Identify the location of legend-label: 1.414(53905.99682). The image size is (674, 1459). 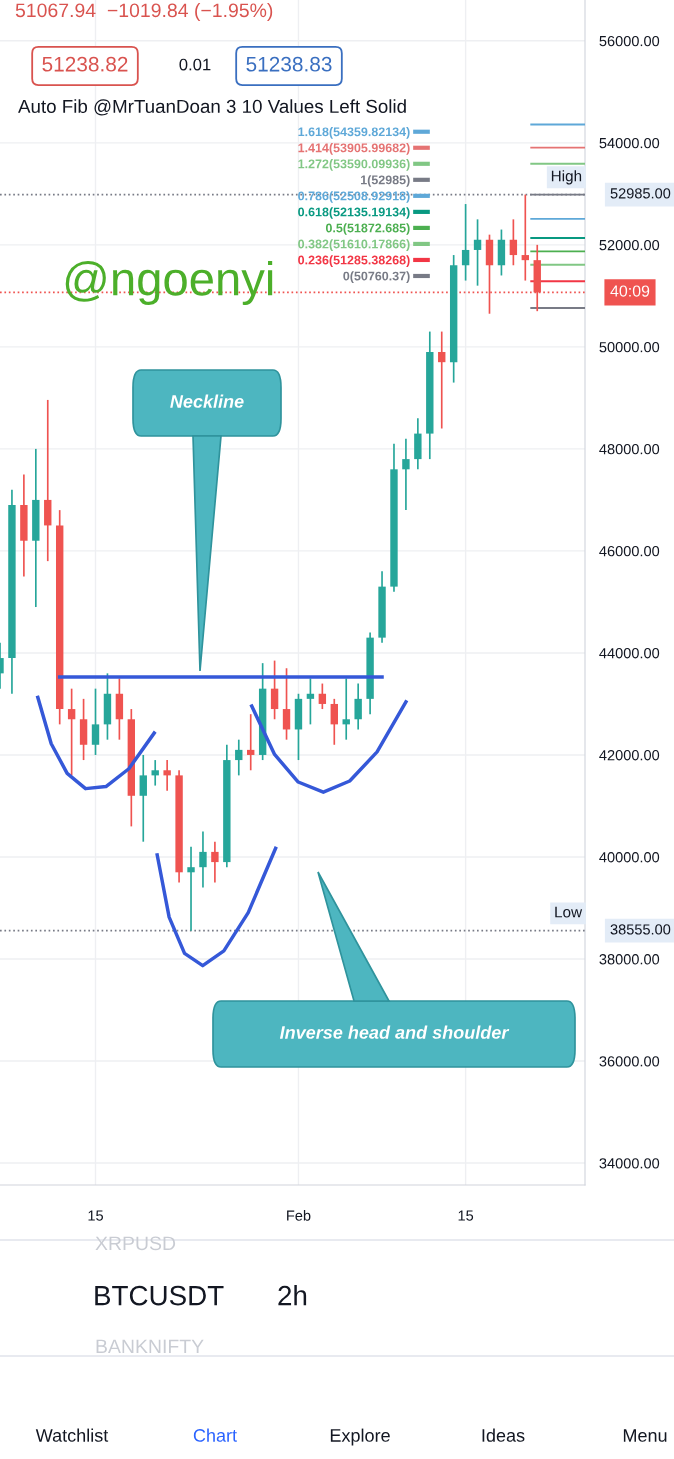
(354, 149).